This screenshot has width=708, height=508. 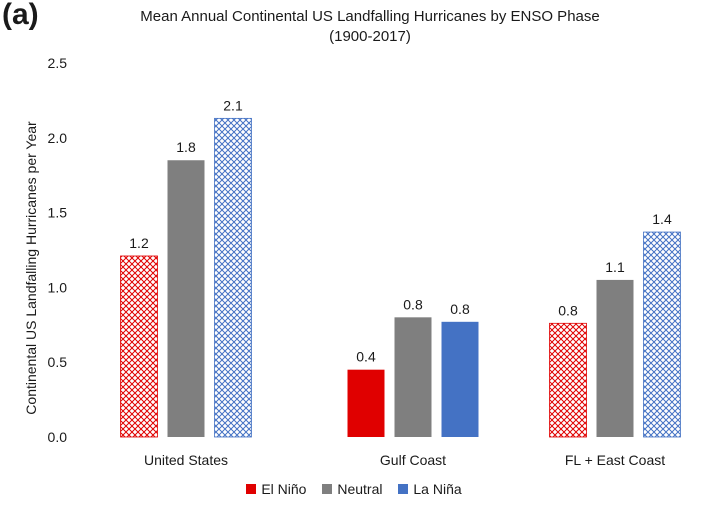 What do you see at coordinates (568, 380) in the screenshot?
I see `bar-el-nino-fl-east-coast` at bounding box center [568, 380].